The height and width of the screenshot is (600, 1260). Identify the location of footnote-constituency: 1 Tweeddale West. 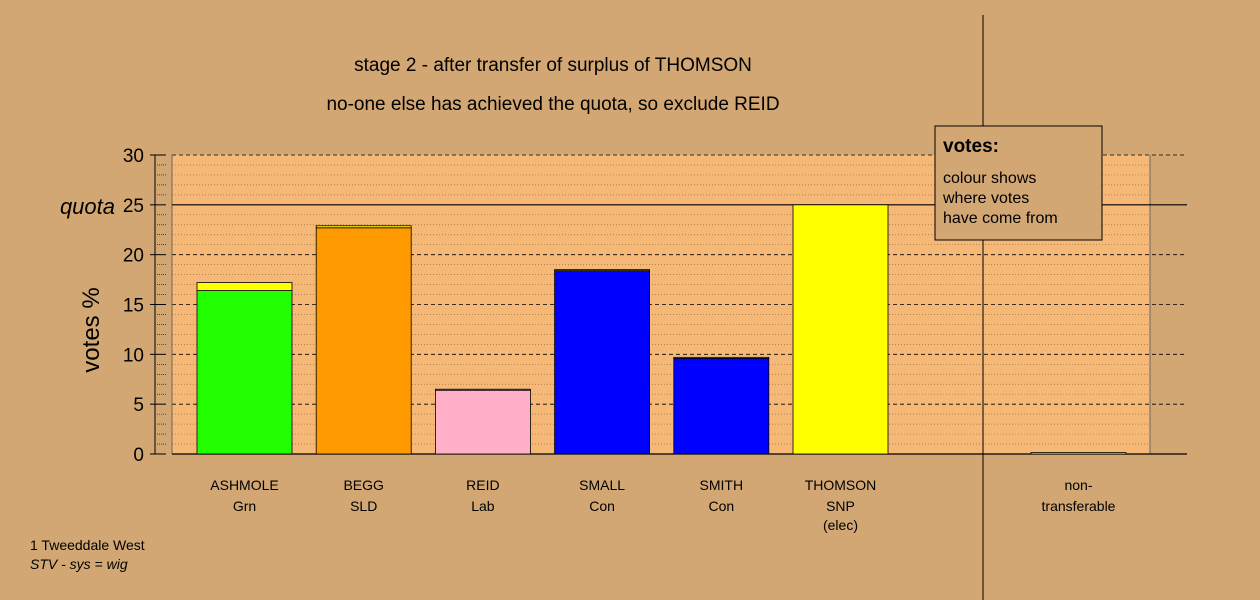
(87, 545).